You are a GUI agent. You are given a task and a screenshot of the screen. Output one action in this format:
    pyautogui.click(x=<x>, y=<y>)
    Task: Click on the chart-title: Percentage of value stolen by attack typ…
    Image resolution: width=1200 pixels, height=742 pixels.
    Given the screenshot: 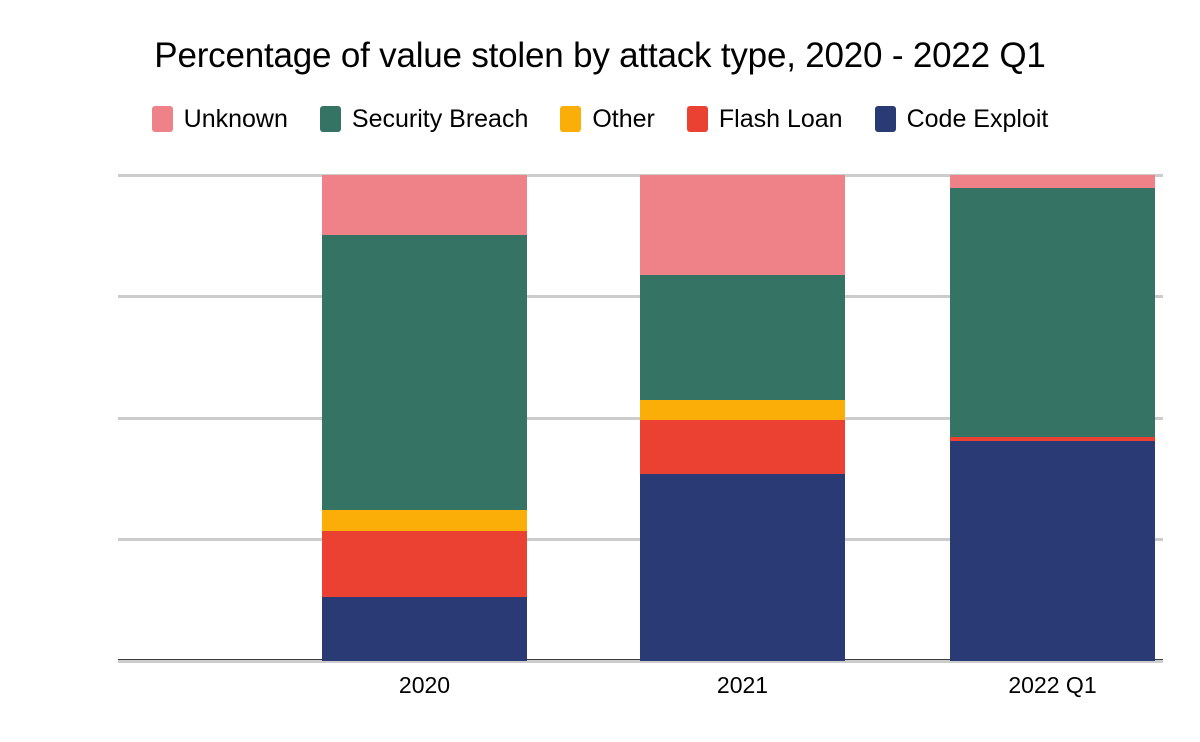 What is the action you would take?
    pyautogui.click(x=600, y=55)
    